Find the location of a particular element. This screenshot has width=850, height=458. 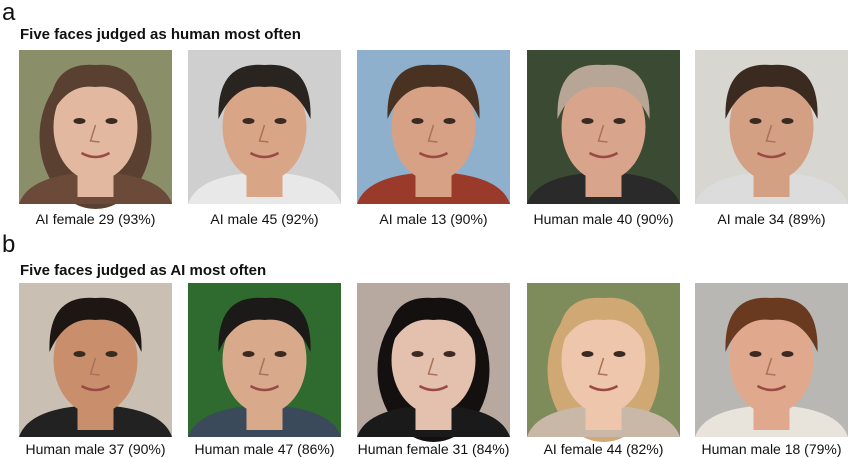

face-caption: Human male 40 (90%) is located at coordinates (603, 219).